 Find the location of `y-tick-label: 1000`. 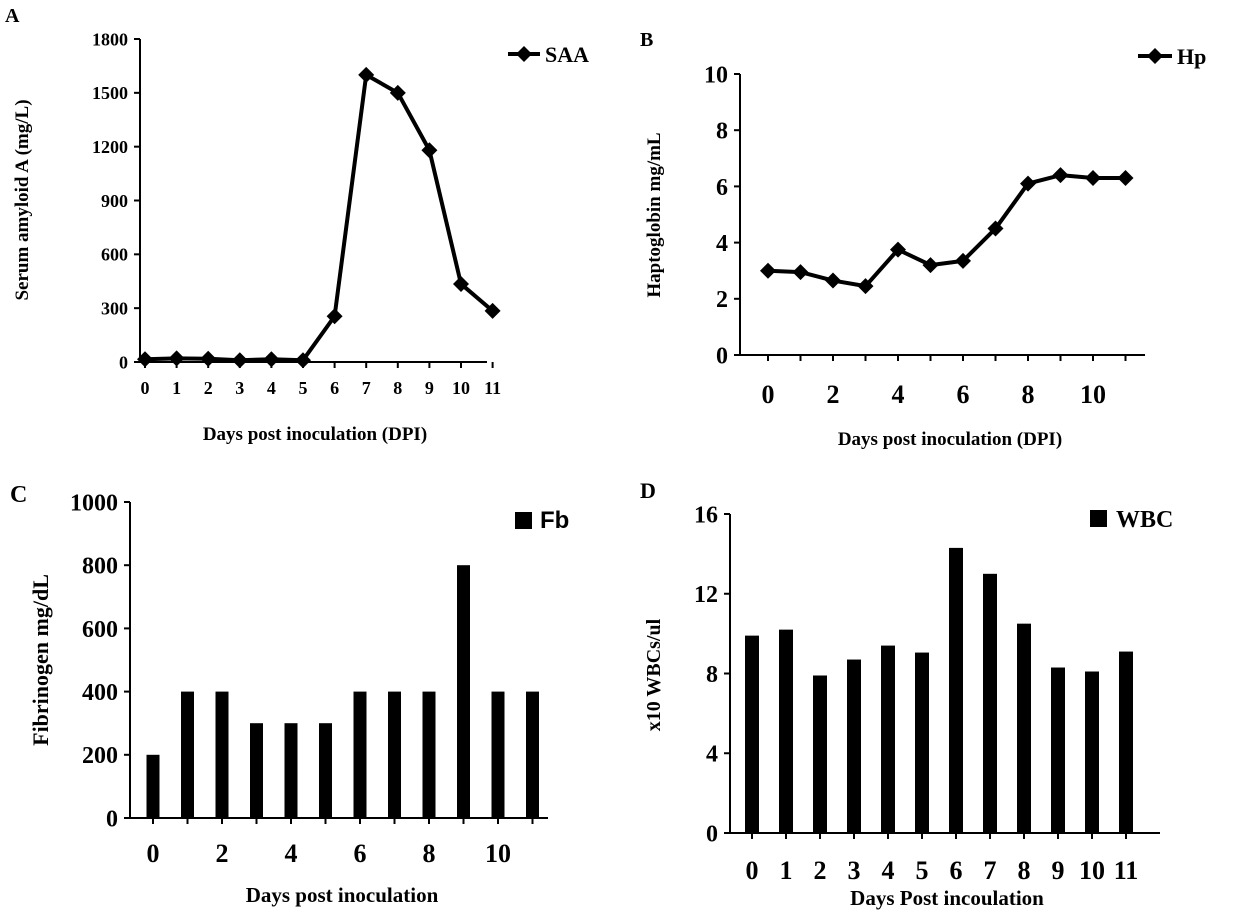

y-tick-label: 1000 is located at coordinates (94, 503).